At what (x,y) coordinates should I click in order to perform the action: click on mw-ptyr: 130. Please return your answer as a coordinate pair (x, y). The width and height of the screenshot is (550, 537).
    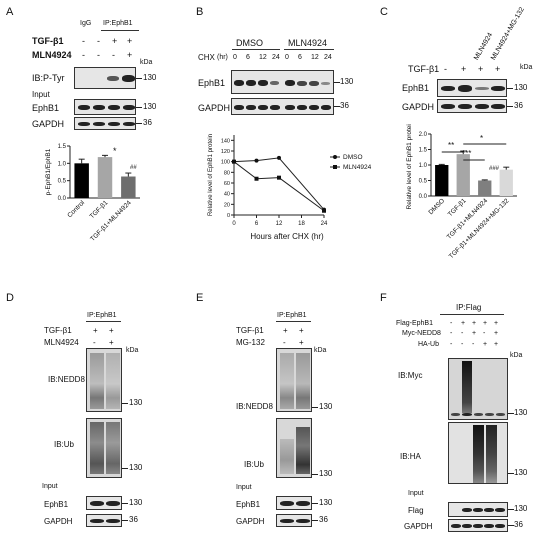
    Looking at the image, I should click on (150, 77).